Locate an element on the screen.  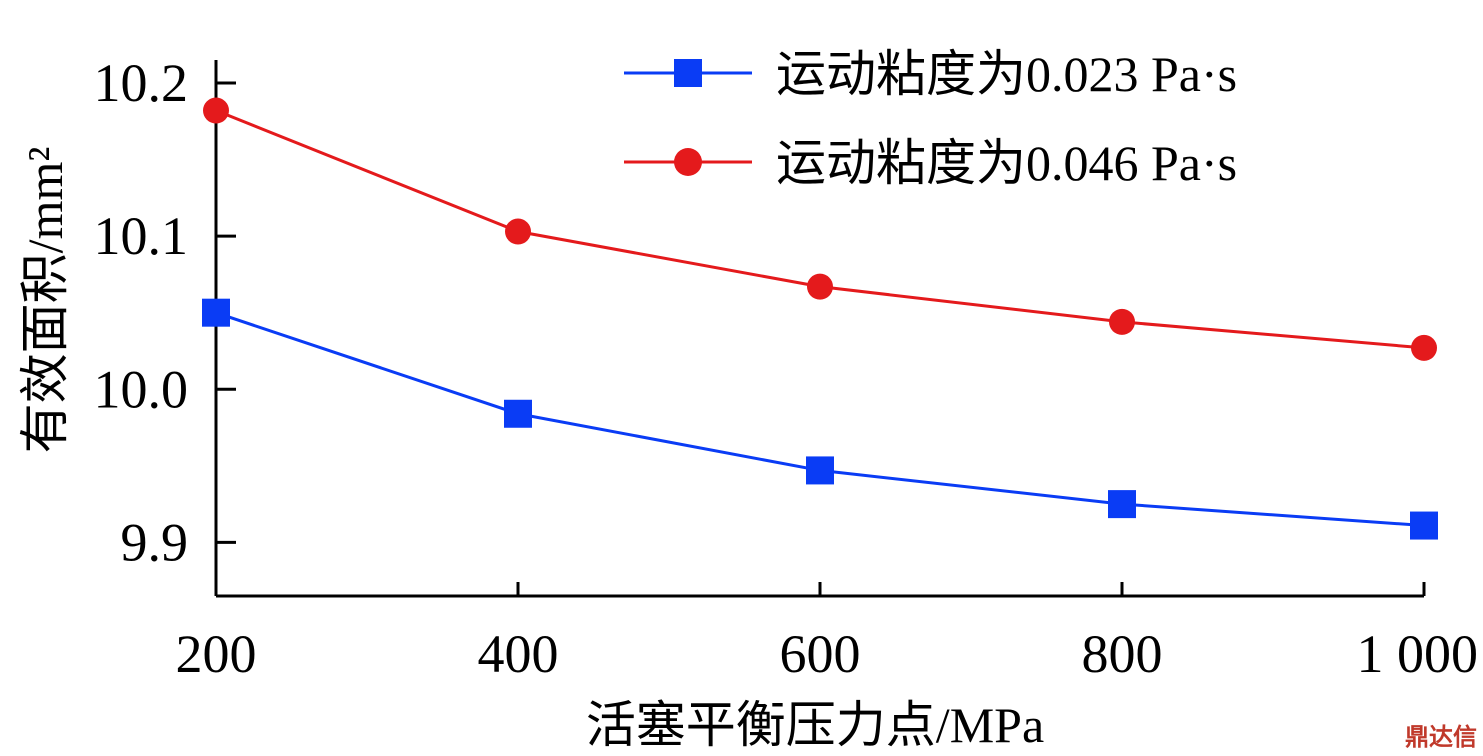
x-axis-label: 活塞平衡压力点/MPa is located at coordinates (815, 725).